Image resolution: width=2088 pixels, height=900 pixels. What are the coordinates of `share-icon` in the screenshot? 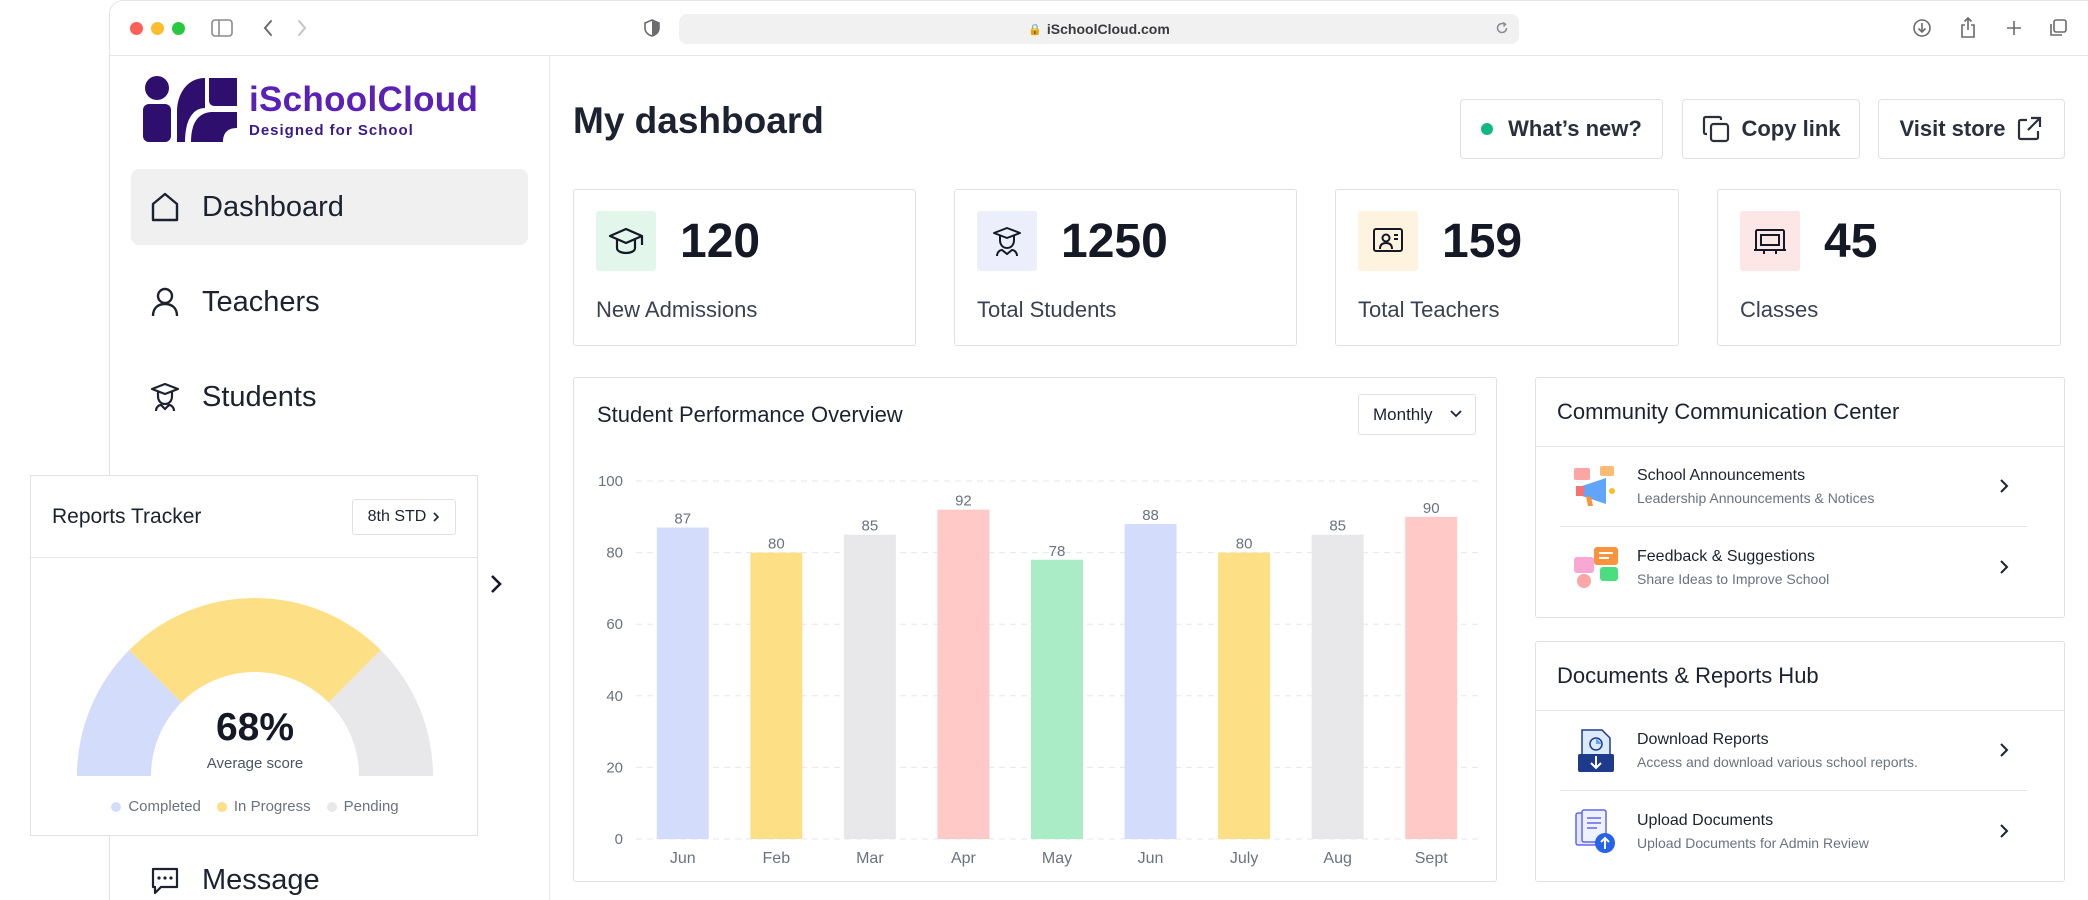 It's located at (1968, 28).